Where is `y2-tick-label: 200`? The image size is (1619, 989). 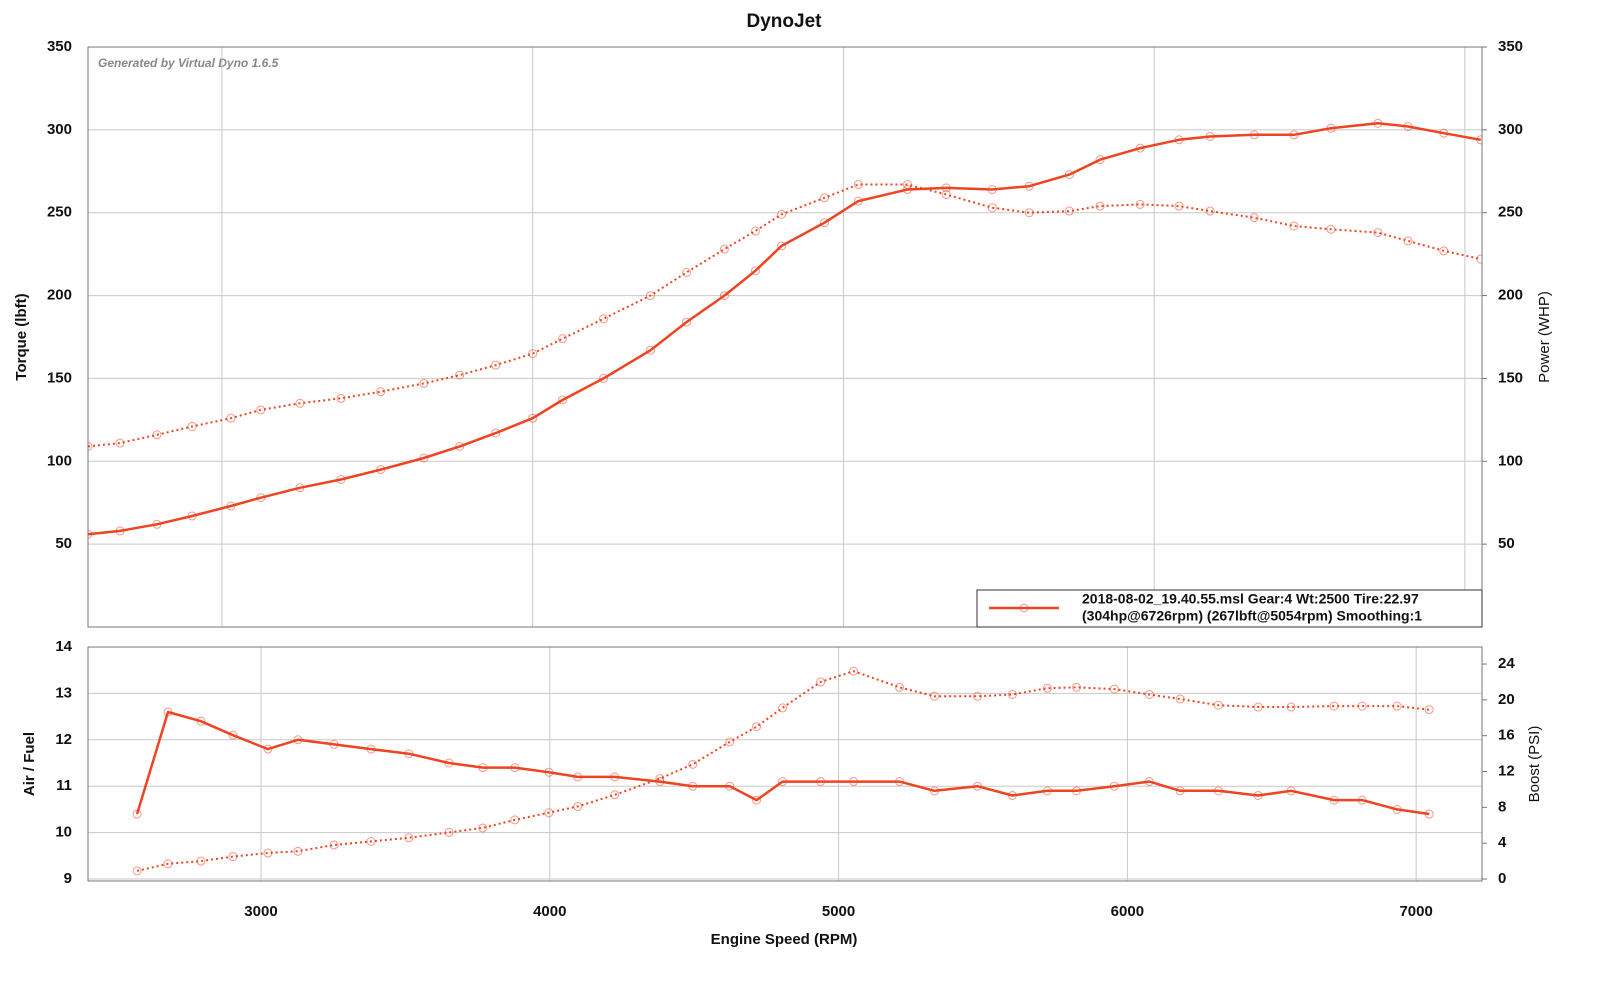
y2-tick-label: 200 is located at coordinates (1510, 295).